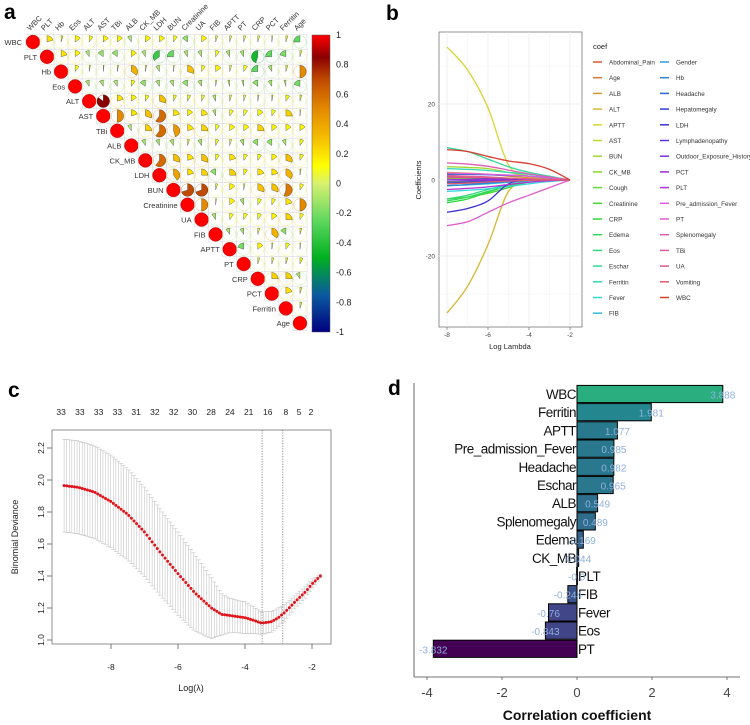  Describe the element at coordinates (299, 412) in the screenshot. I see `top-axis-label: 5` at that location.